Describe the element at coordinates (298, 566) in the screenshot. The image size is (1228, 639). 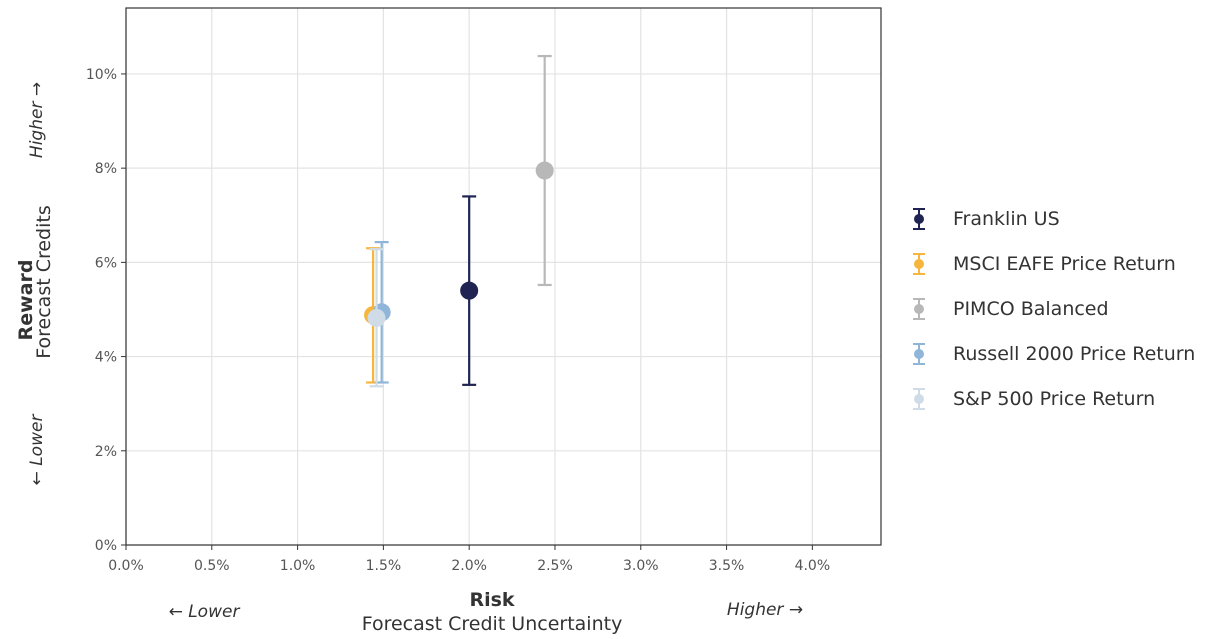
I see `x-tick-label: 1.0%` at that location.